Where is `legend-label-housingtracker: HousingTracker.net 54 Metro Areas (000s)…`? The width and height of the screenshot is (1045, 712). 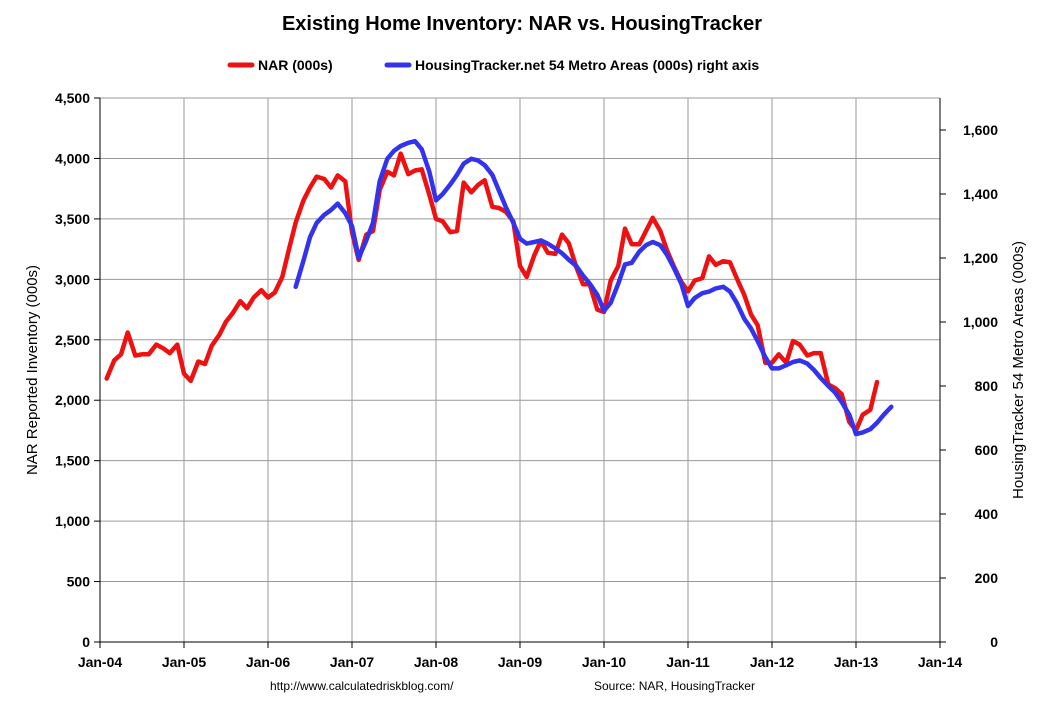 legend-label-housingtracker: HousingTracker.net 54 Metro Areas (000s)… is located at coordinates (587, 65).